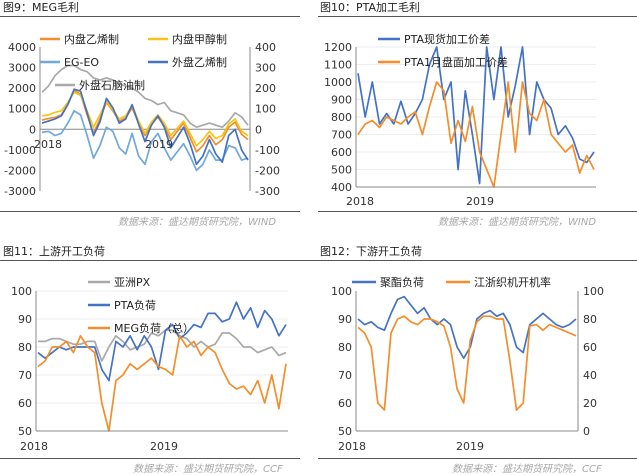  What do you see at coordinates (199, 39) in the screenshot?
I see `legend-label-2: 内盘甲醇制` at bounding box center [199, 39].